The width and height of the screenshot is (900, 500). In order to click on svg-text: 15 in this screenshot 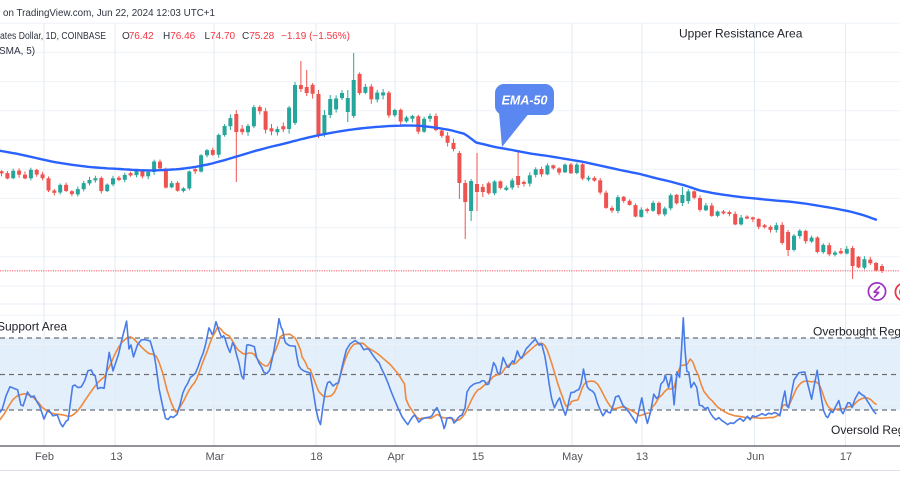, I will do `click(478, 457)`.